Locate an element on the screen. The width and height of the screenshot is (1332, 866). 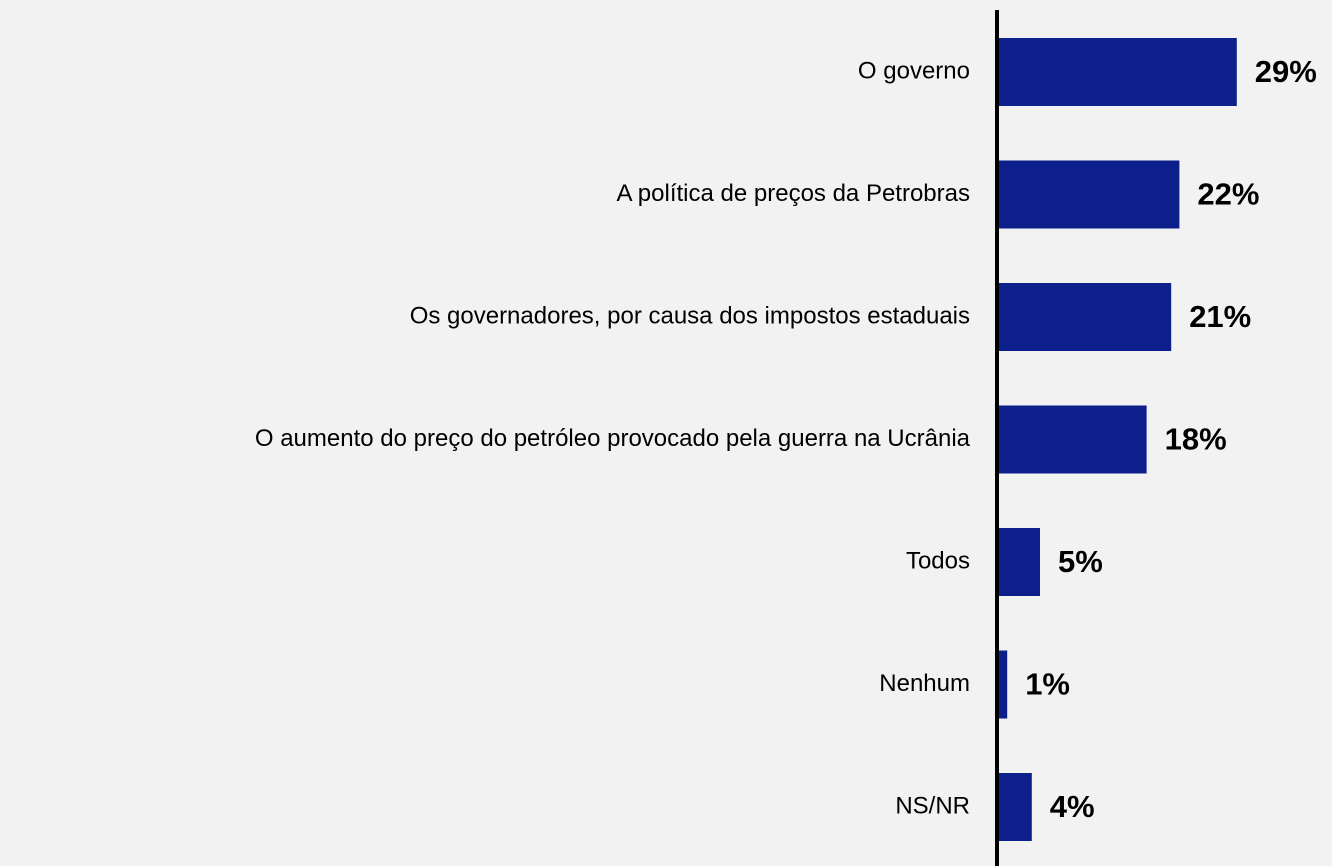
value-label: 4% is located at coordinates (1072, 806).